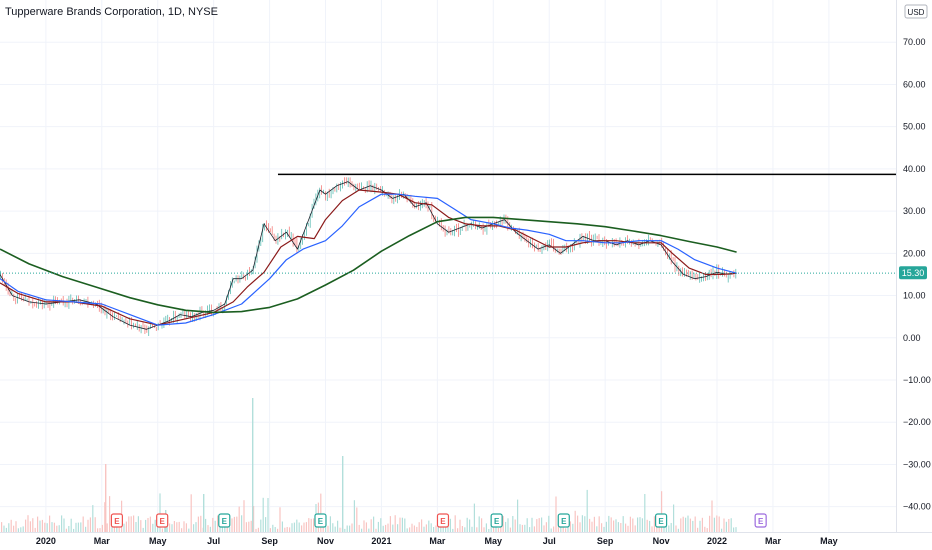 The height and width of the screenshot is (550, 932). Describe the element at coordinates (269, 541) in the screenshot. I see `x-tick-label: Sep` at that location.